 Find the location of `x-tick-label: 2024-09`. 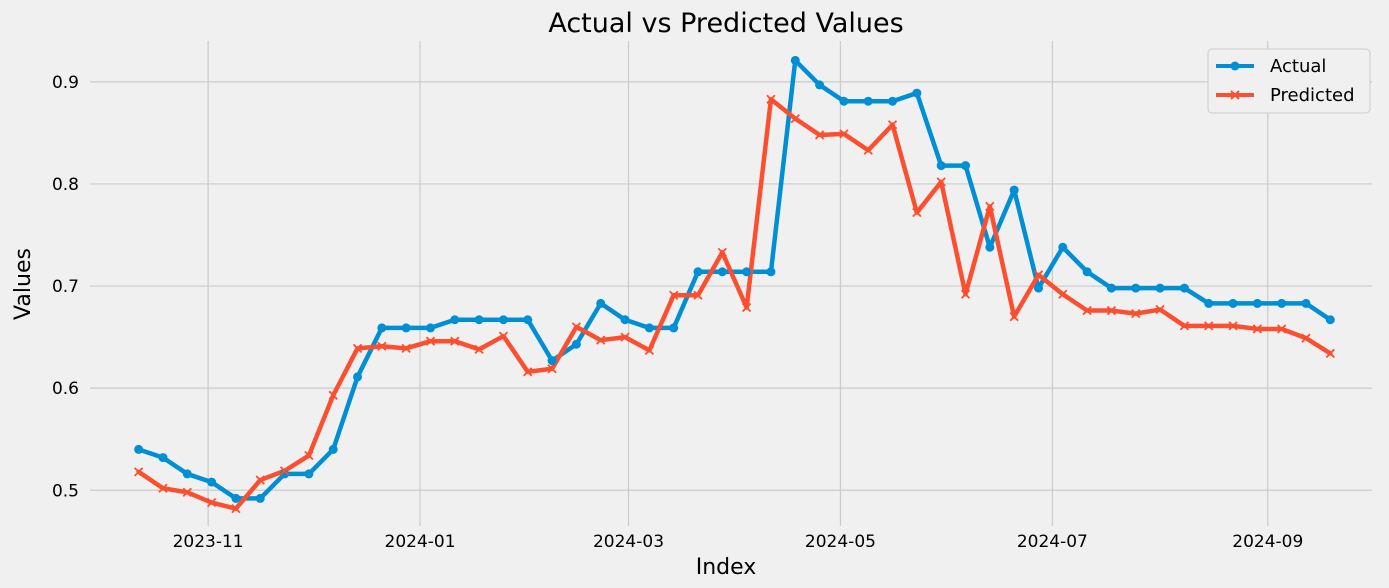

x-tick-label: 2024-09 is located at coordinates (1267, 542).